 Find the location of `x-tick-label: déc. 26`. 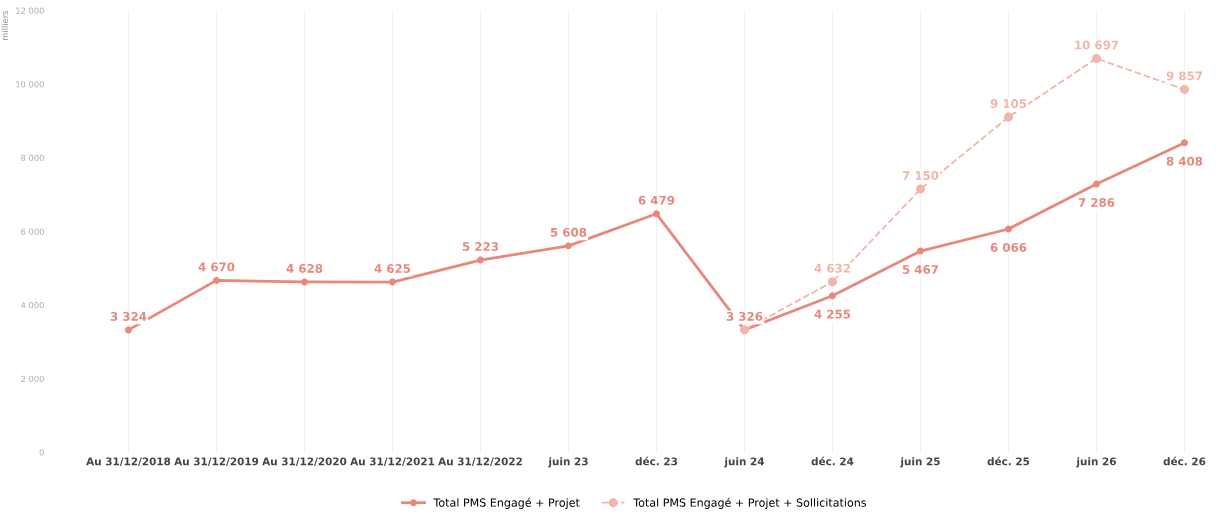

x-tick-label: déc. 26 is located at coordinates (1184, 461).